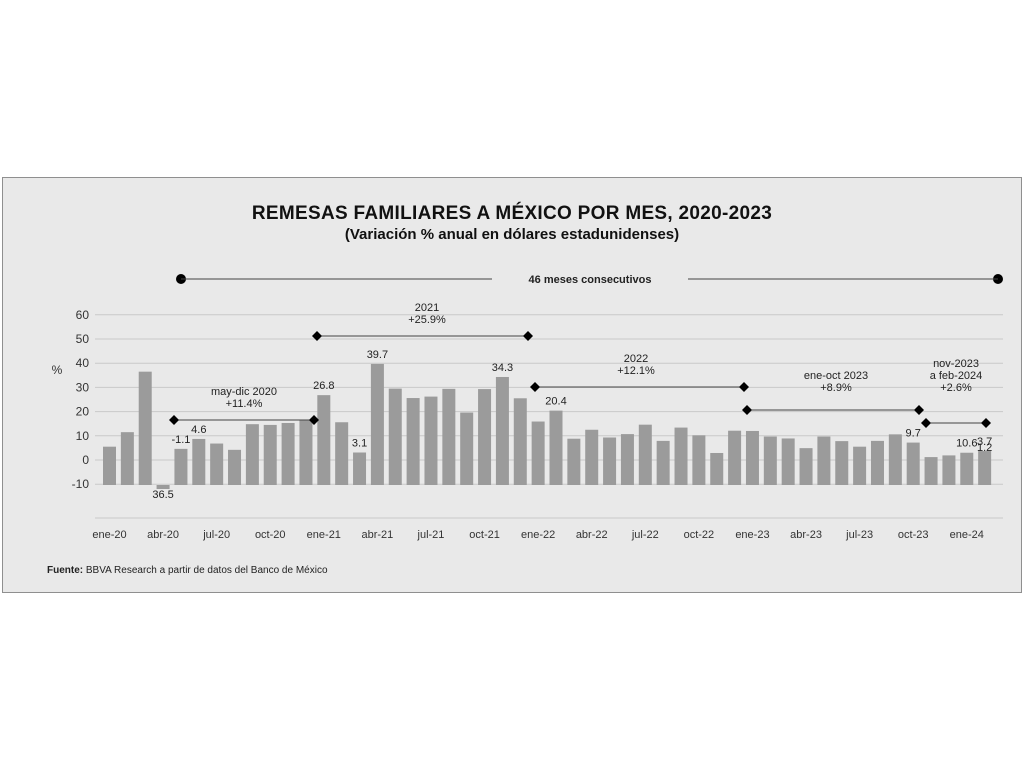 The width and height of the screenshot is (1024, 768). I want to click on y-axis-label: %, so click(57, 370).